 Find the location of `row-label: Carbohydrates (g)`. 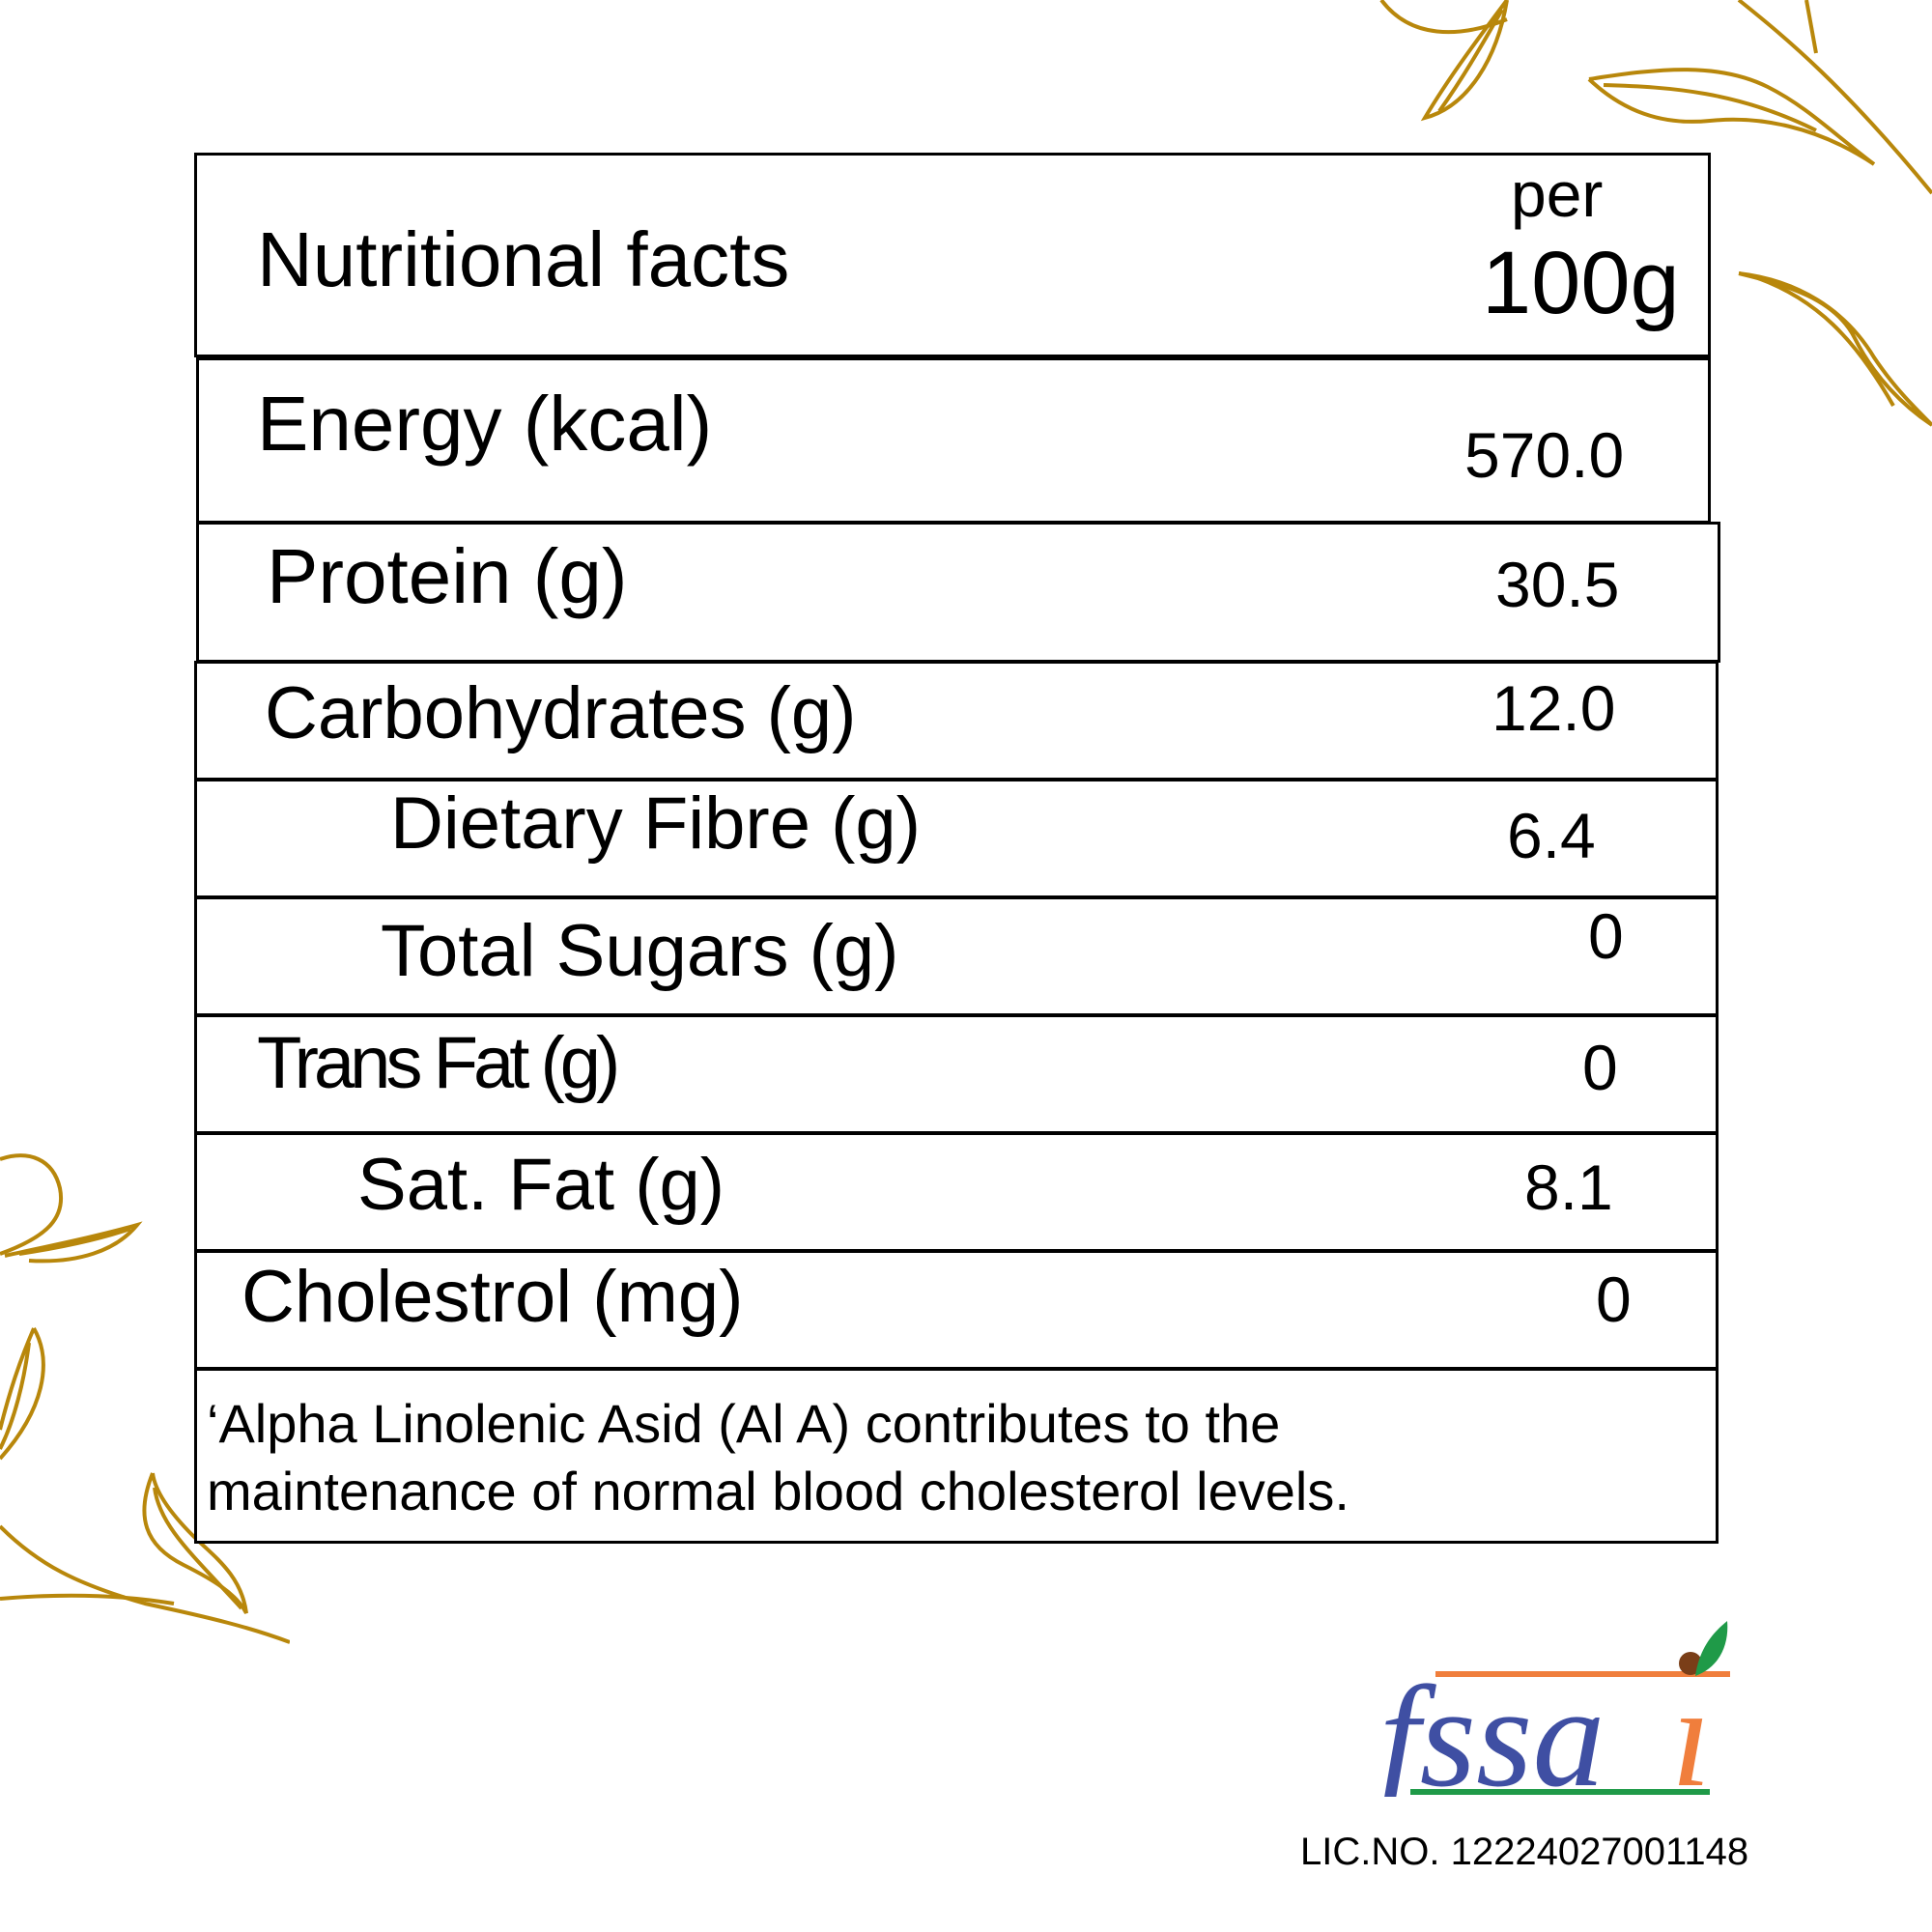

row-label: Carbohydrates (g) is located at coordinates (561, 713).